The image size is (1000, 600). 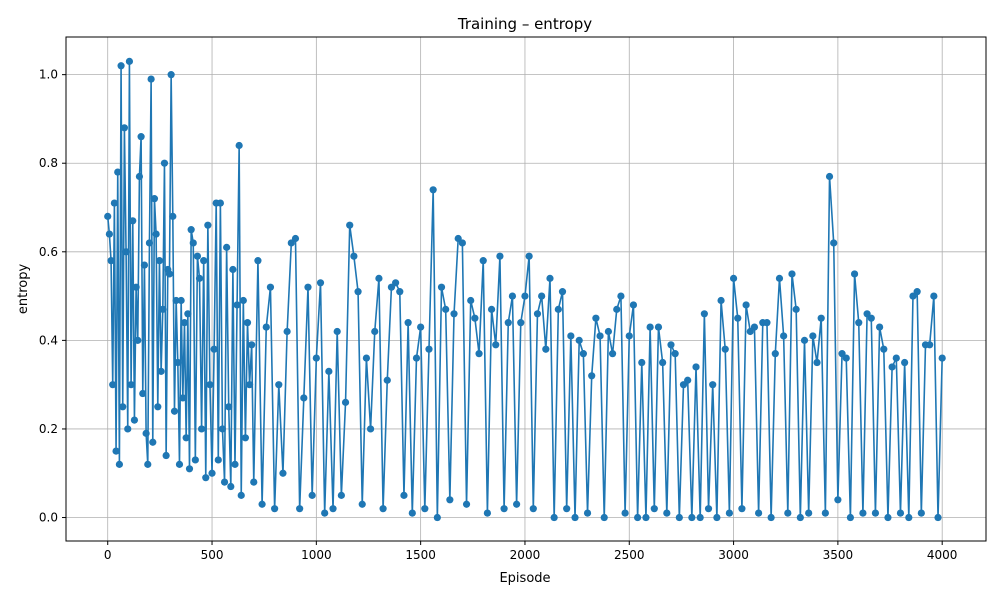 I want to click on y-tick-label: 0.4, so click(x=48, y=340).